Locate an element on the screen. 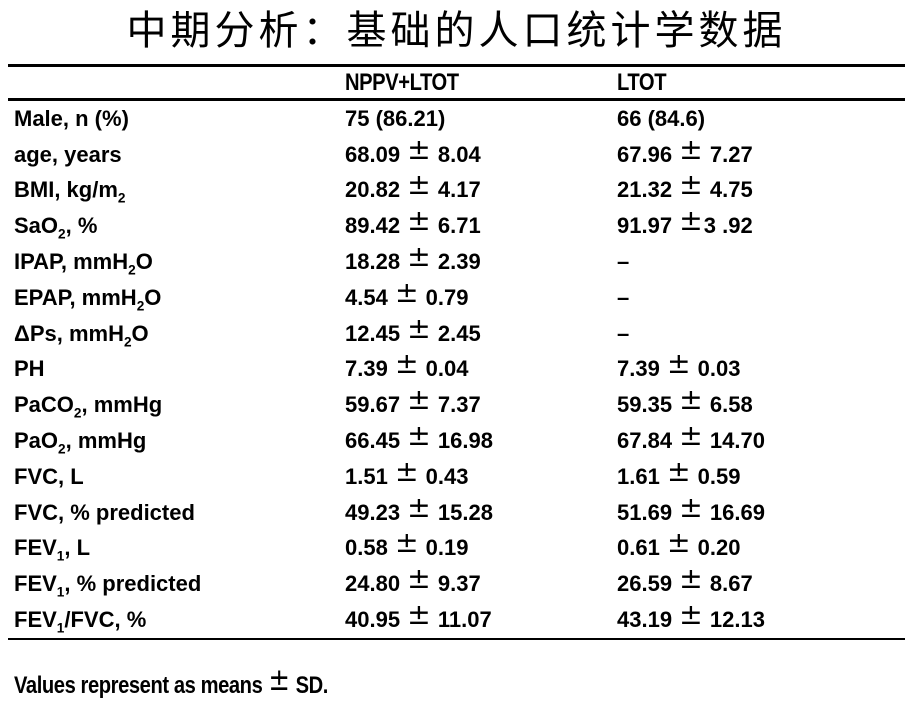 The height and width of the screenshot is (703, 913). footnote-text: Values represent as means ± SD. is located at coordinates (171, 680).